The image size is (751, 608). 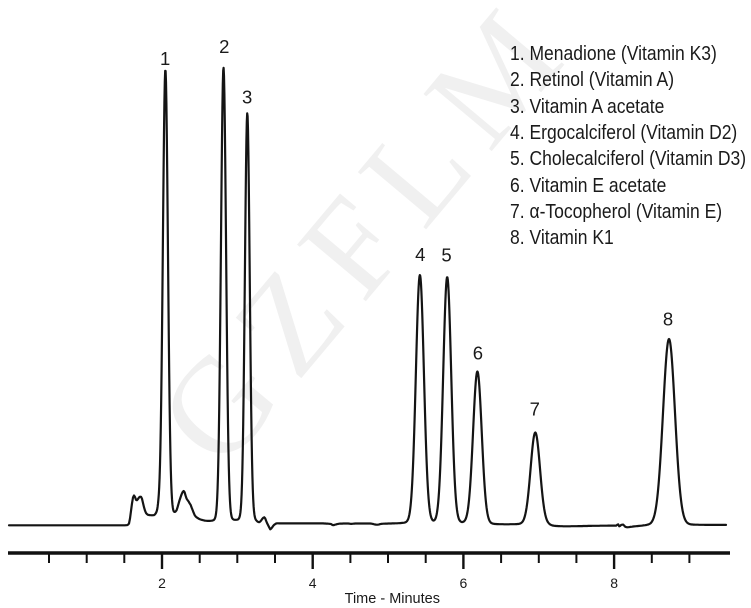 I want to click on svg-text: Time - Minutes, so click(x=392, y=599).